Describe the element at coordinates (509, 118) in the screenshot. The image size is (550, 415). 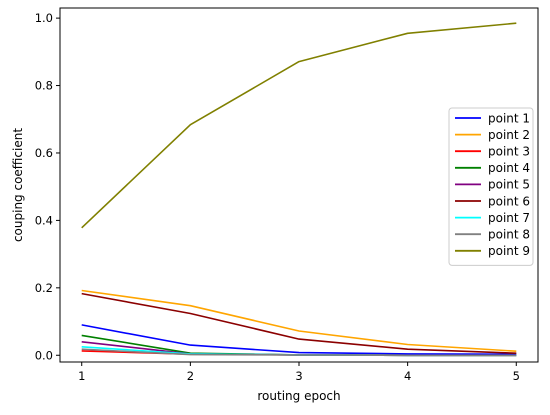
I see `legend-label: point 1` at that location.